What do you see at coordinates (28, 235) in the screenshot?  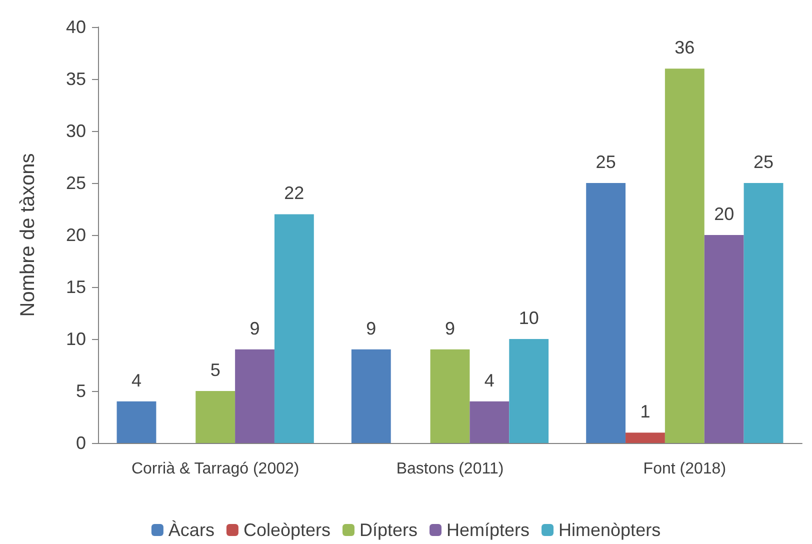 I see `y-axis-title: Nombre de tàxons` at bounding box center [28, 235].